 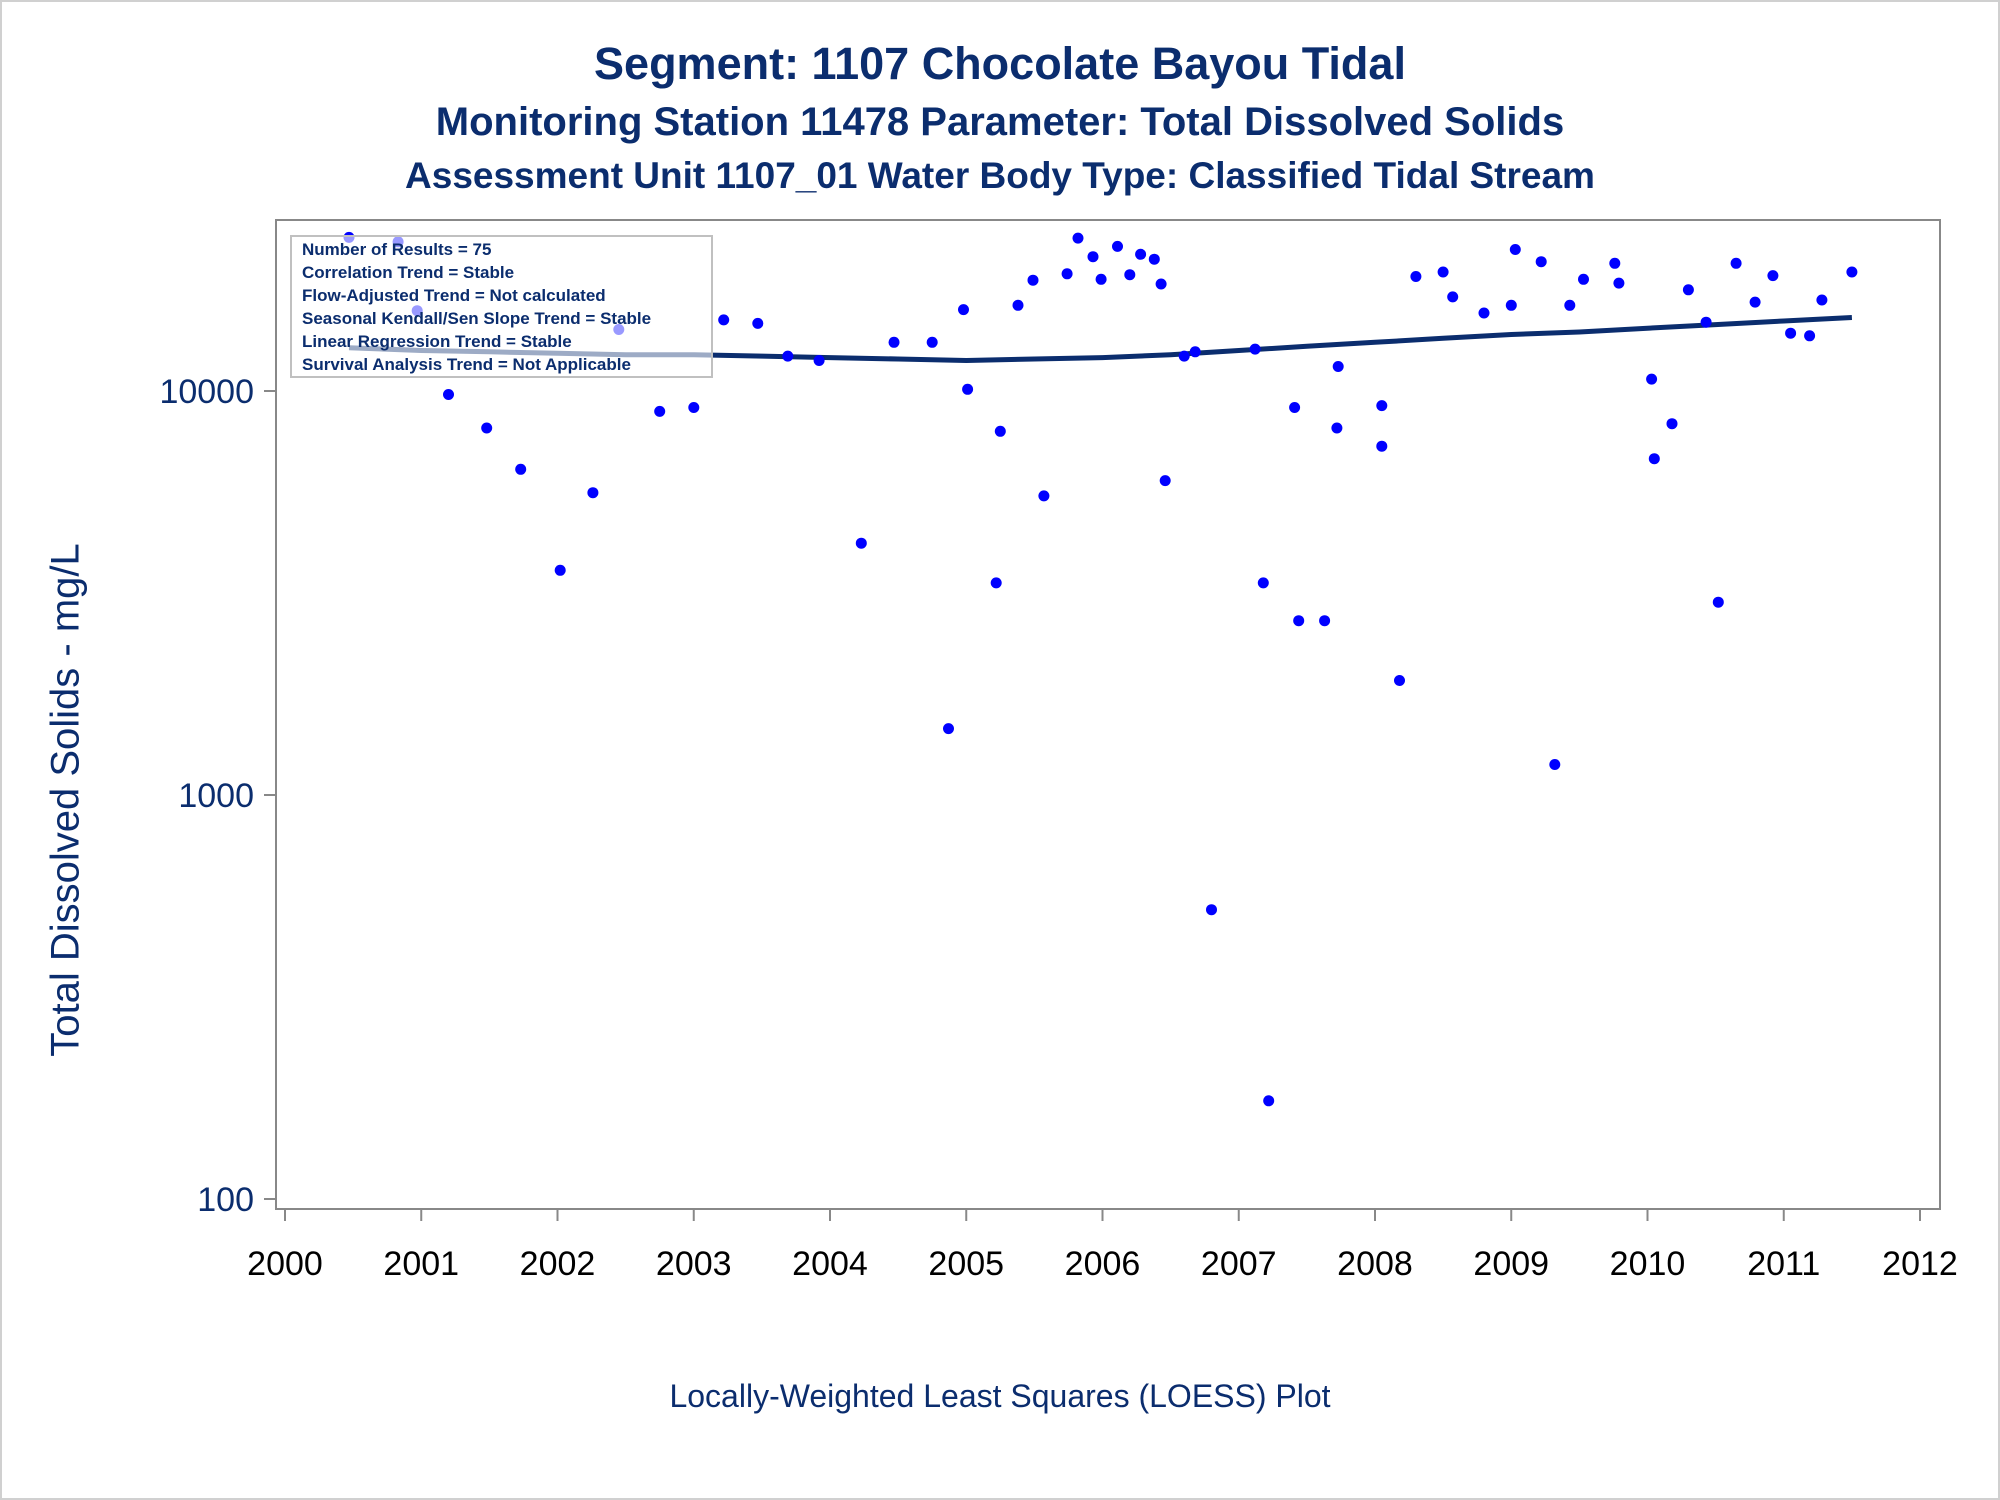 What do you see at coordinates (966, 1264) in the screenshot?
I see `x-tick-label: 2005` at bounding box center [966, 1264].